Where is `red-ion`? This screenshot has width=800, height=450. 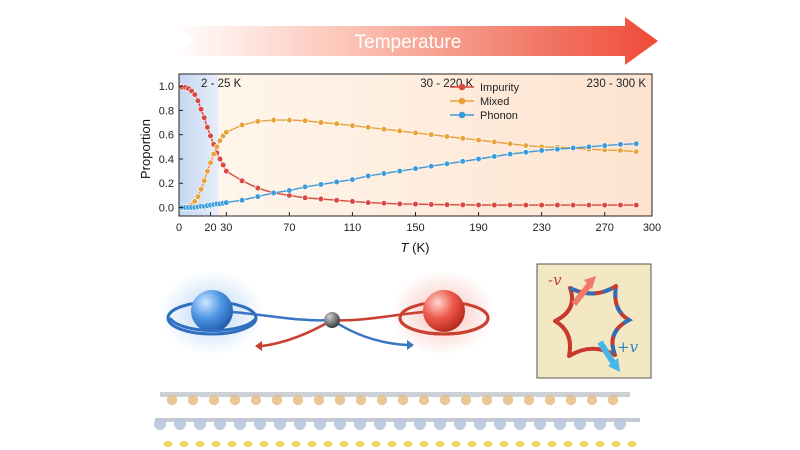
red-ion is located at coordinates (444, 311).